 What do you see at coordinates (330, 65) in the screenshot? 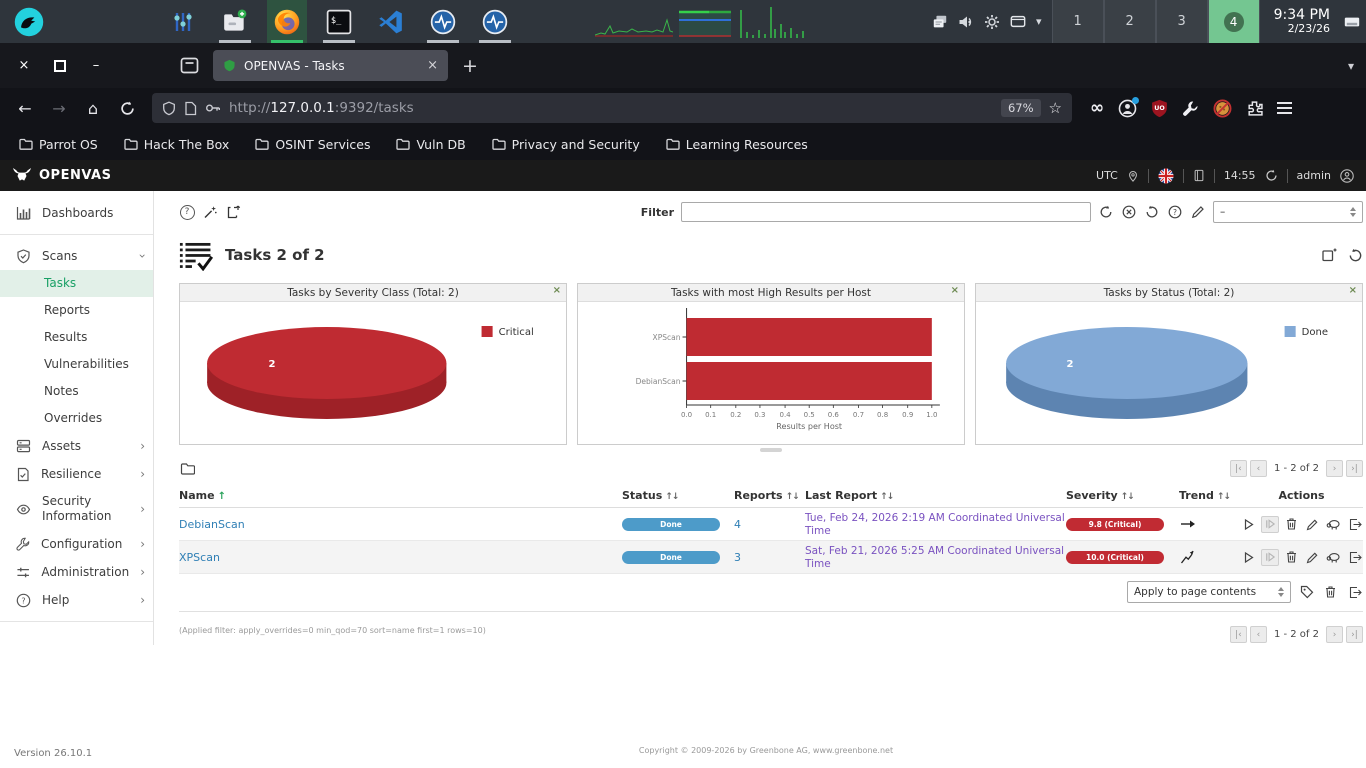
I see `browser-tab-openvas: OPENVAS - Tasks ×` at bounding box center [330, 65].